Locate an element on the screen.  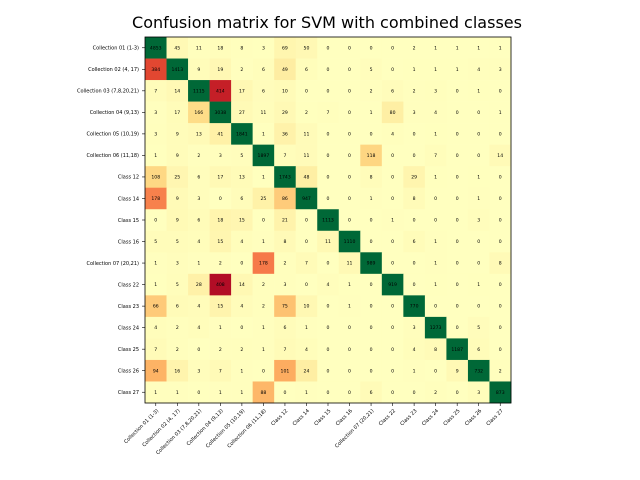
cell-value-label: 8 is located at coordinates (435, 350).